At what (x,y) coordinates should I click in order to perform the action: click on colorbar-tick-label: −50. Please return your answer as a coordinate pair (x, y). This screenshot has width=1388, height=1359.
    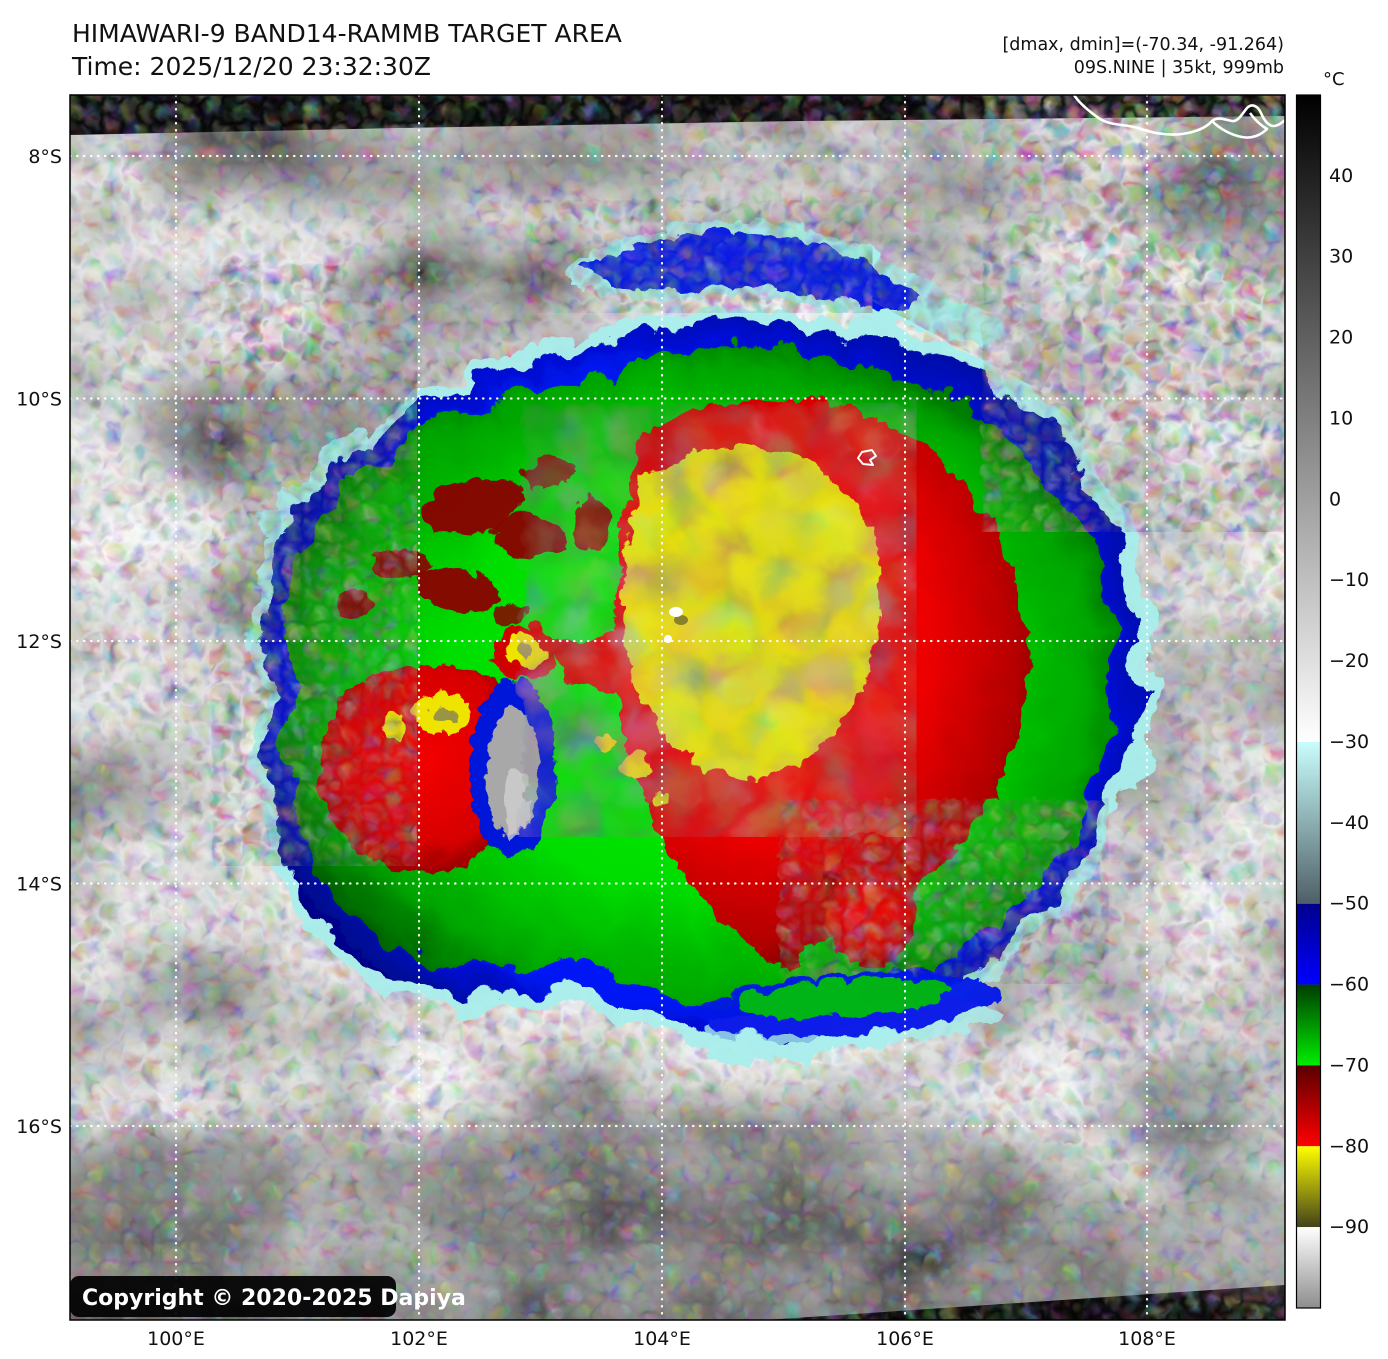
    Looking at the image, I should click on (1349, 904).